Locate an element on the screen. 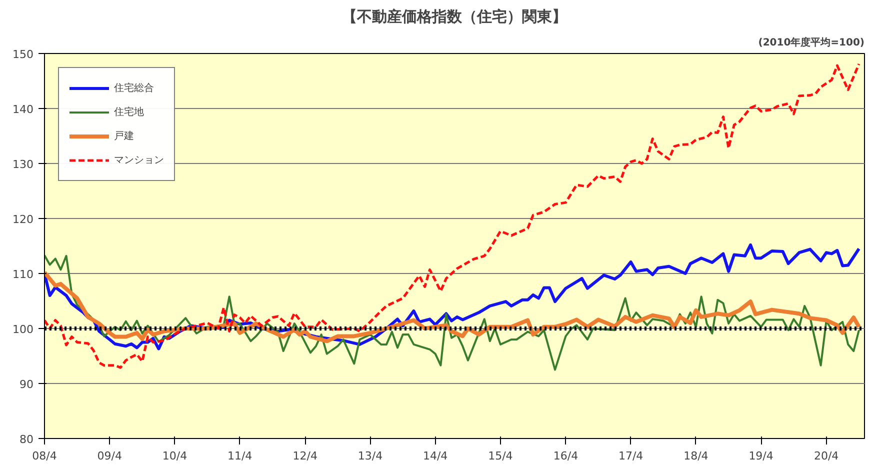  y-tick-label: 120 is located at coordinates (23, 219).